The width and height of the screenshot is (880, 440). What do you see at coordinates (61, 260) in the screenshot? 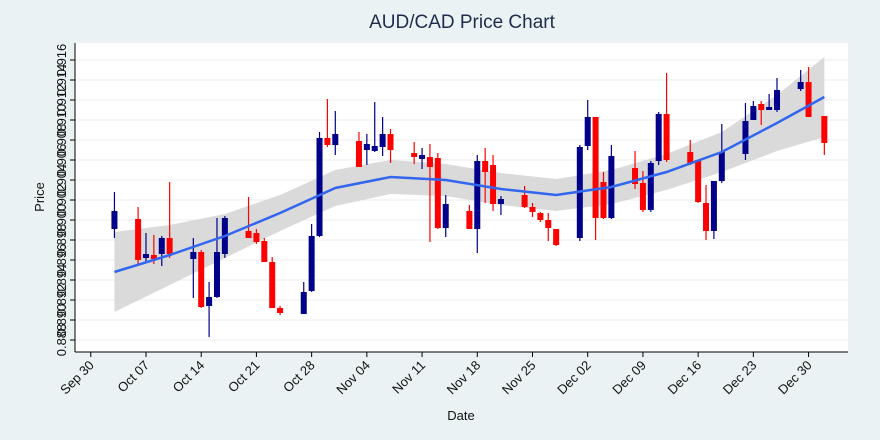
I see `y-tick-label: 0.896` at bounding box center [61, 260].